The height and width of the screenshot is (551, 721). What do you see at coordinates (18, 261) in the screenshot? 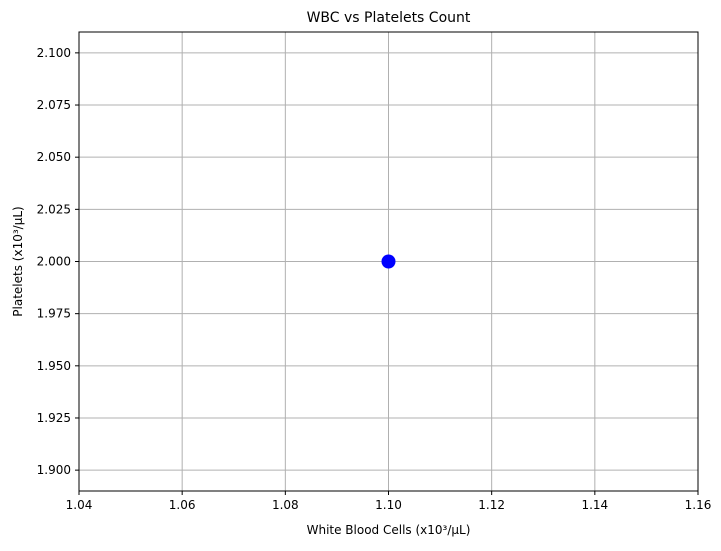
I see `y-axis-label: Platelets (x10³/µL)` at bounding box center [18, 261].